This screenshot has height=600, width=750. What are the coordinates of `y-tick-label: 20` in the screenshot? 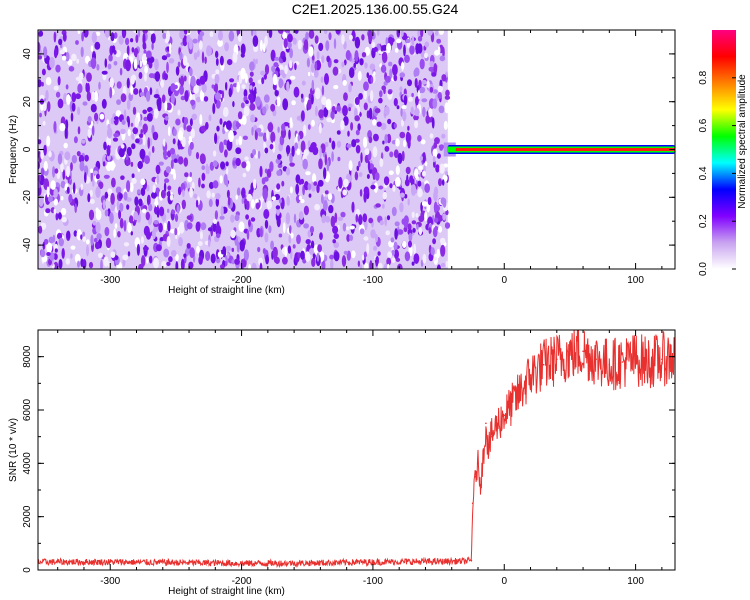 It's located at (27, 102).